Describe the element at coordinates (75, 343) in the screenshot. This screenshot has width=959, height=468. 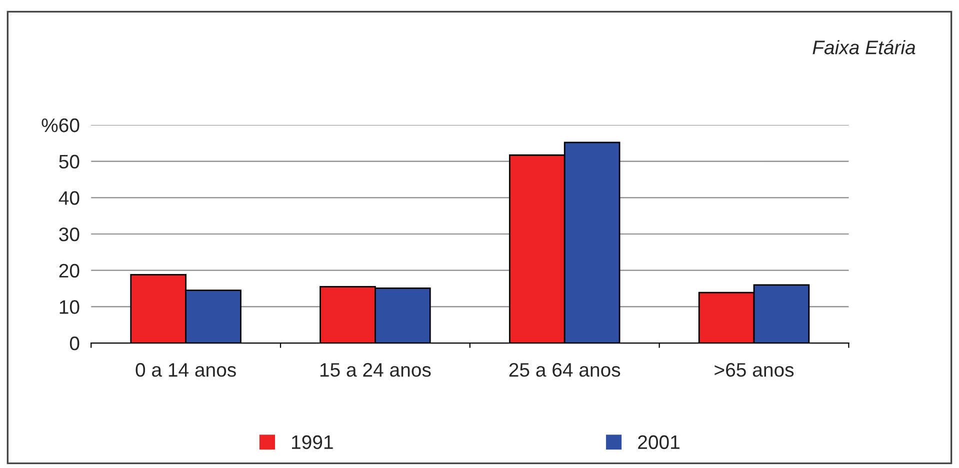
I see `y-tick-label: 0` at that location.